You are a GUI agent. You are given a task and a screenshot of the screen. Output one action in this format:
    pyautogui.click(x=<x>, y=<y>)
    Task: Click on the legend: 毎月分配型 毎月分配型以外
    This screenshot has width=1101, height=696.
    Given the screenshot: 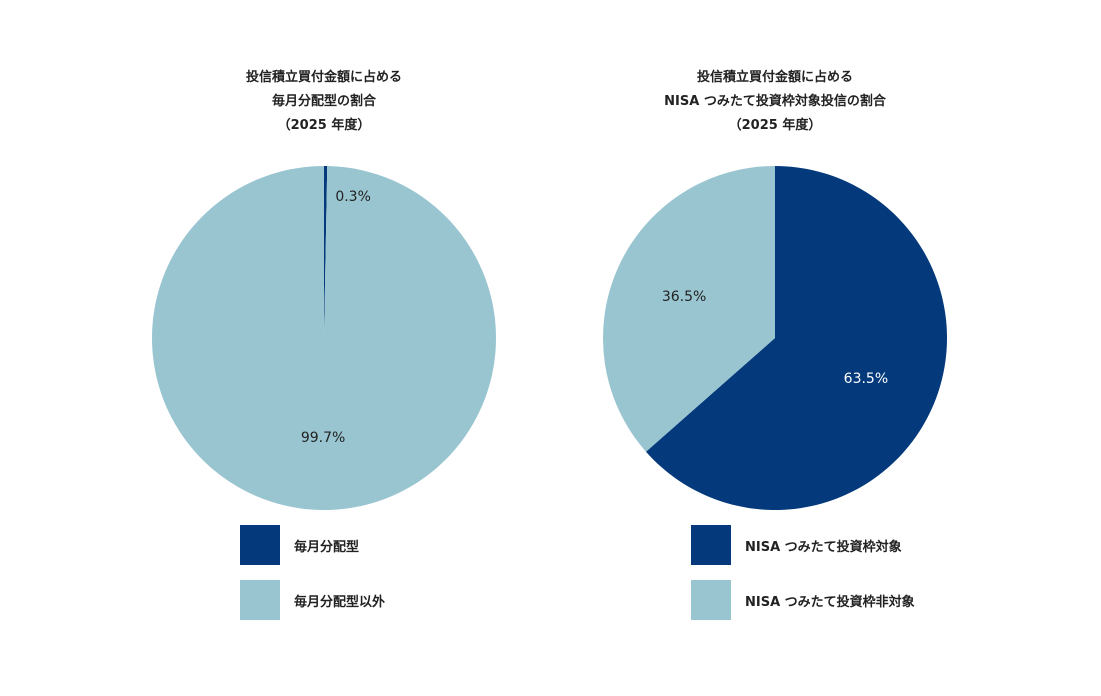 What is the action you would take?
    pyautogui.click(x=312, y=580)
    